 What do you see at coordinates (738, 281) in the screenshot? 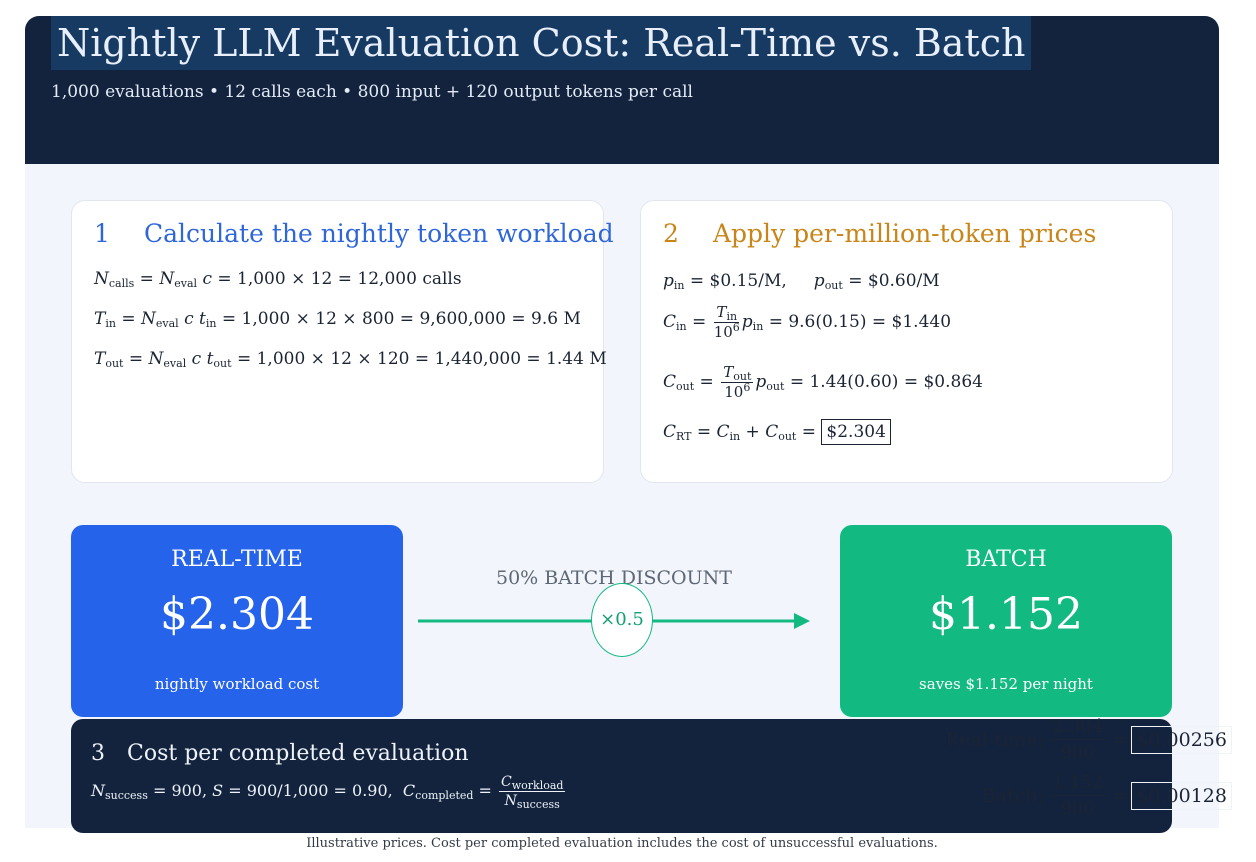
I see `step2-pin: = $0.15/M,` at bounding box center [738, 281].